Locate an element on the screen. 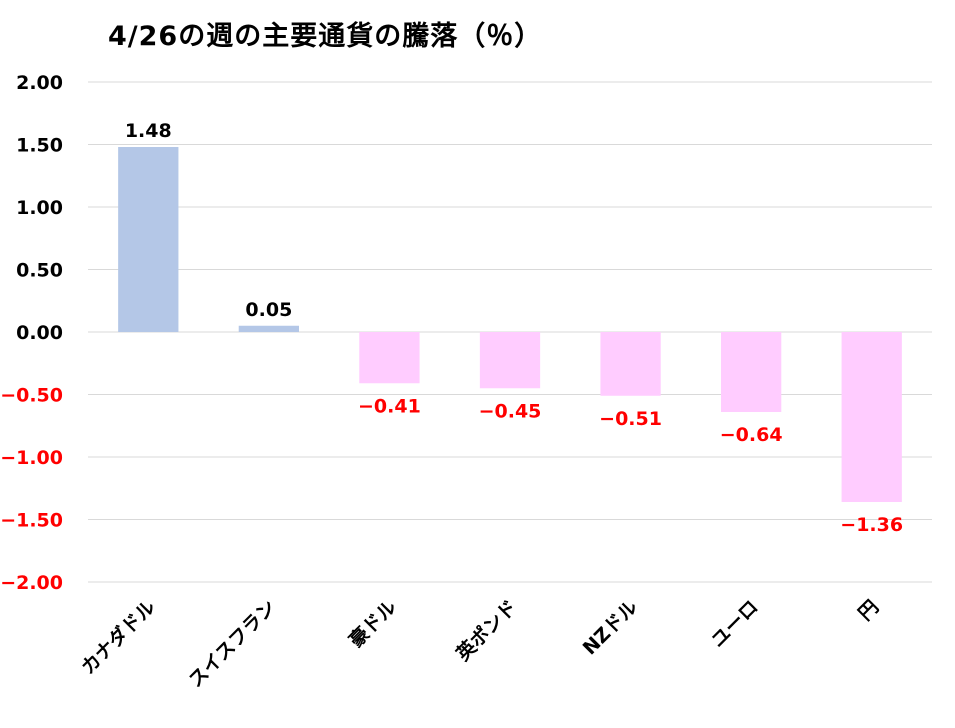 Image resolution: width=955 pixels, height=728 pixels. data-label: −0.41 is located at coordinates (389, 406).